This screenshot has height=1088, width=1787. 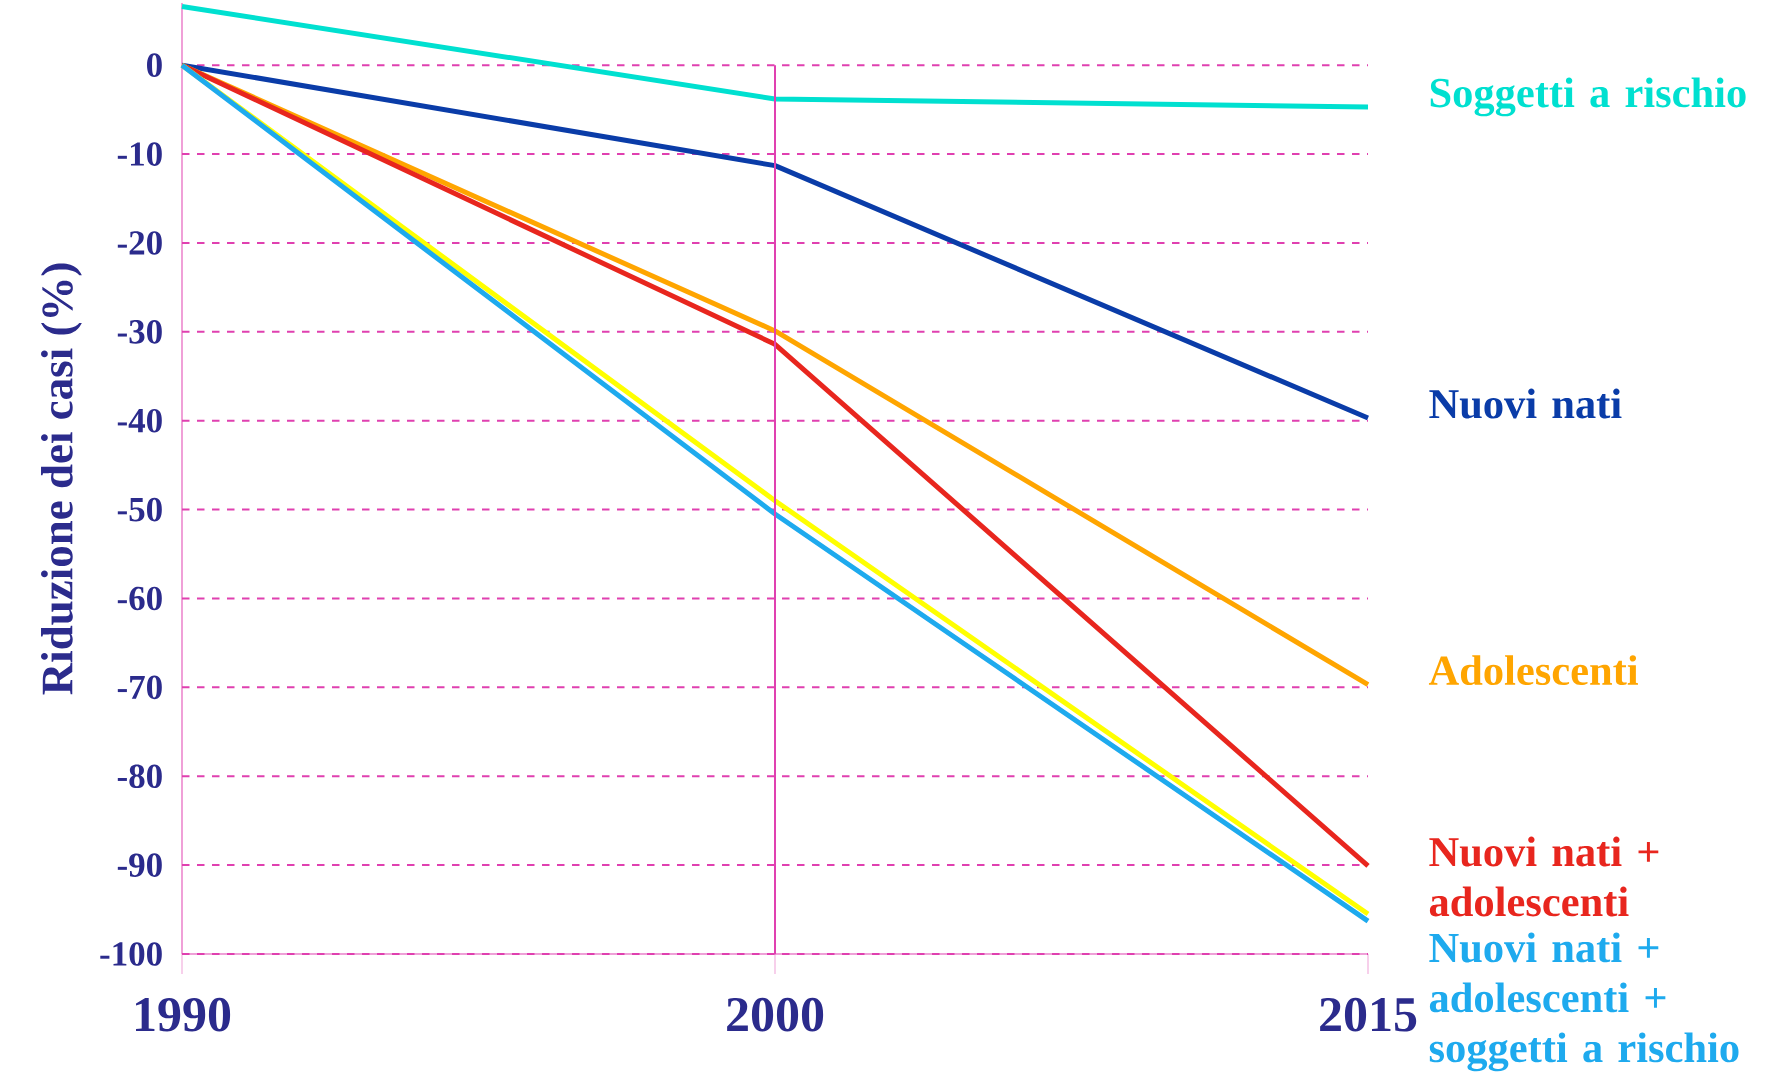 What do you see at coordinates (1584, 1002) in the screenshot?
I see `series-label: Nuovi nati + adolescenti + soggetti a rischio` at bounding box center [1584, 1002].